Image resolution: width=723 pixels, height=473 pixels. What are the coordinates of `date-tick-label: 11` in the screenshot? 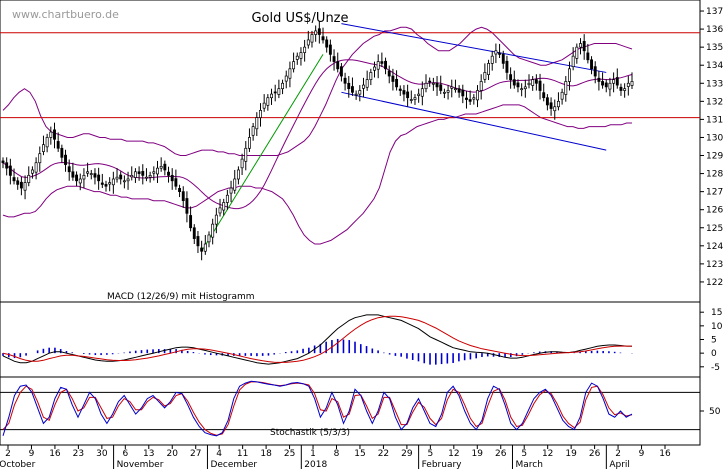 It's located at (242, 454).